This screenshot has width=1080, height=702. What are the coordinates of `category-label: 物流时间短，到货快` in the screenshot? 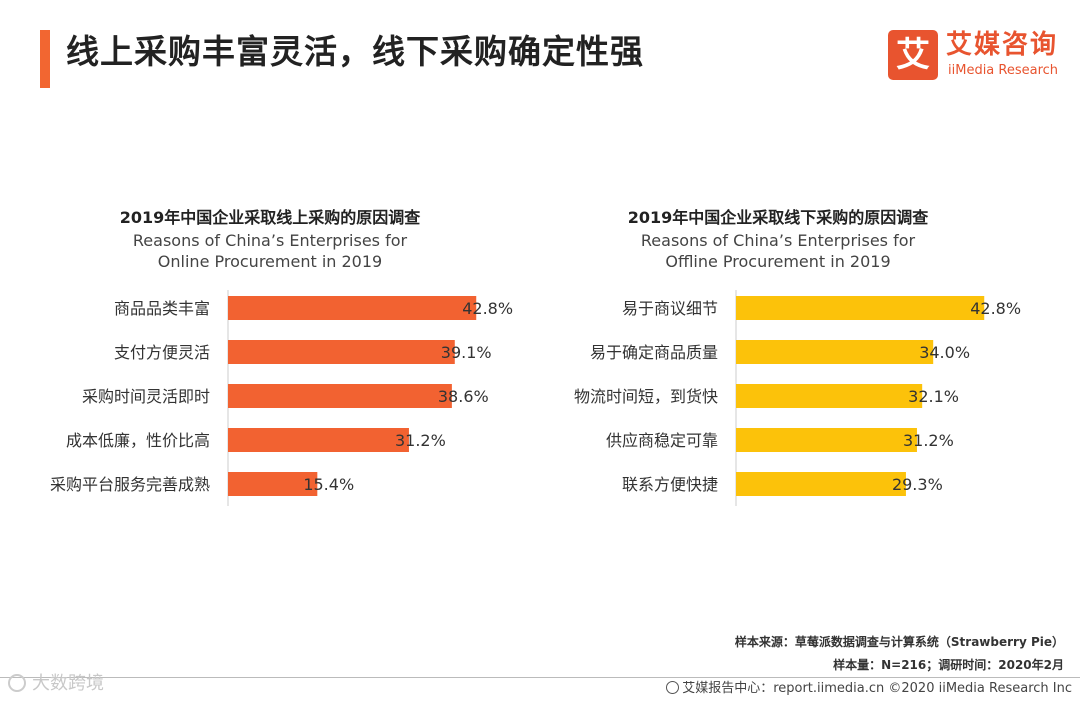 It's located at (646, 396).